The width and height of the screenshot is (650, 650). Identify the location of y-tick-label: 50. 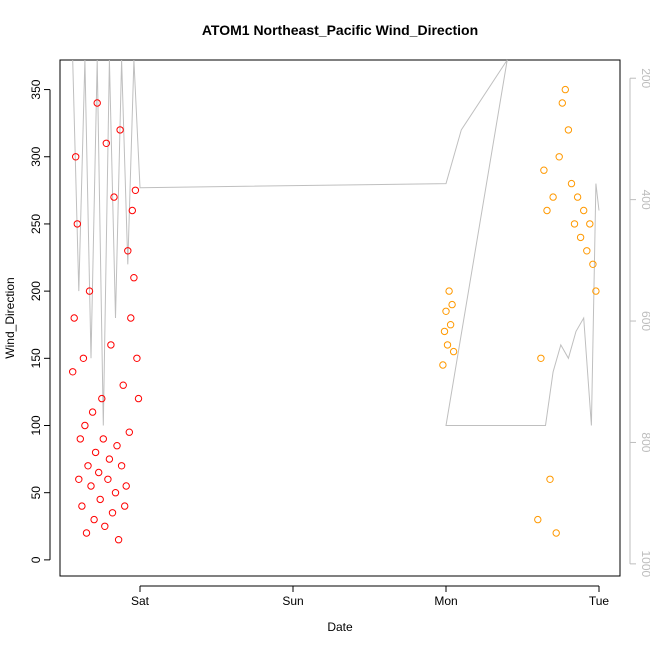
(36, 493).